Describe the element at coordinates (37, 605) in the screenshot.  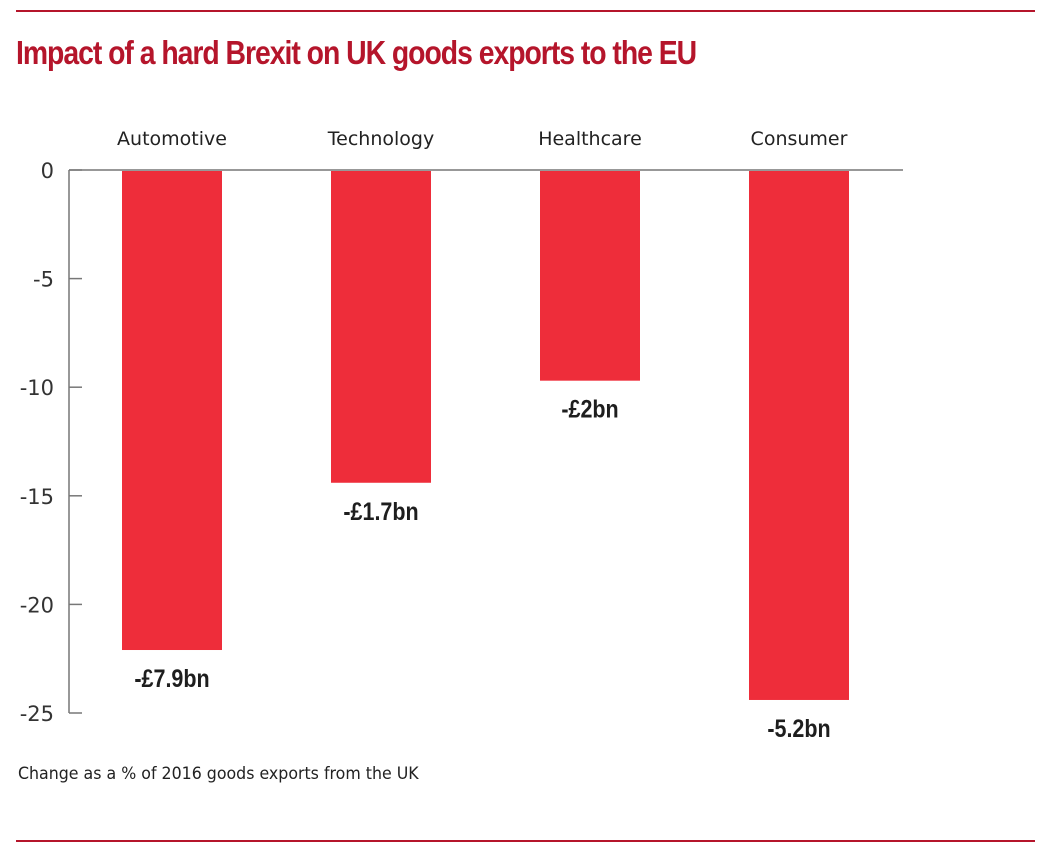
I see `y-tick-label: -20` at that location.